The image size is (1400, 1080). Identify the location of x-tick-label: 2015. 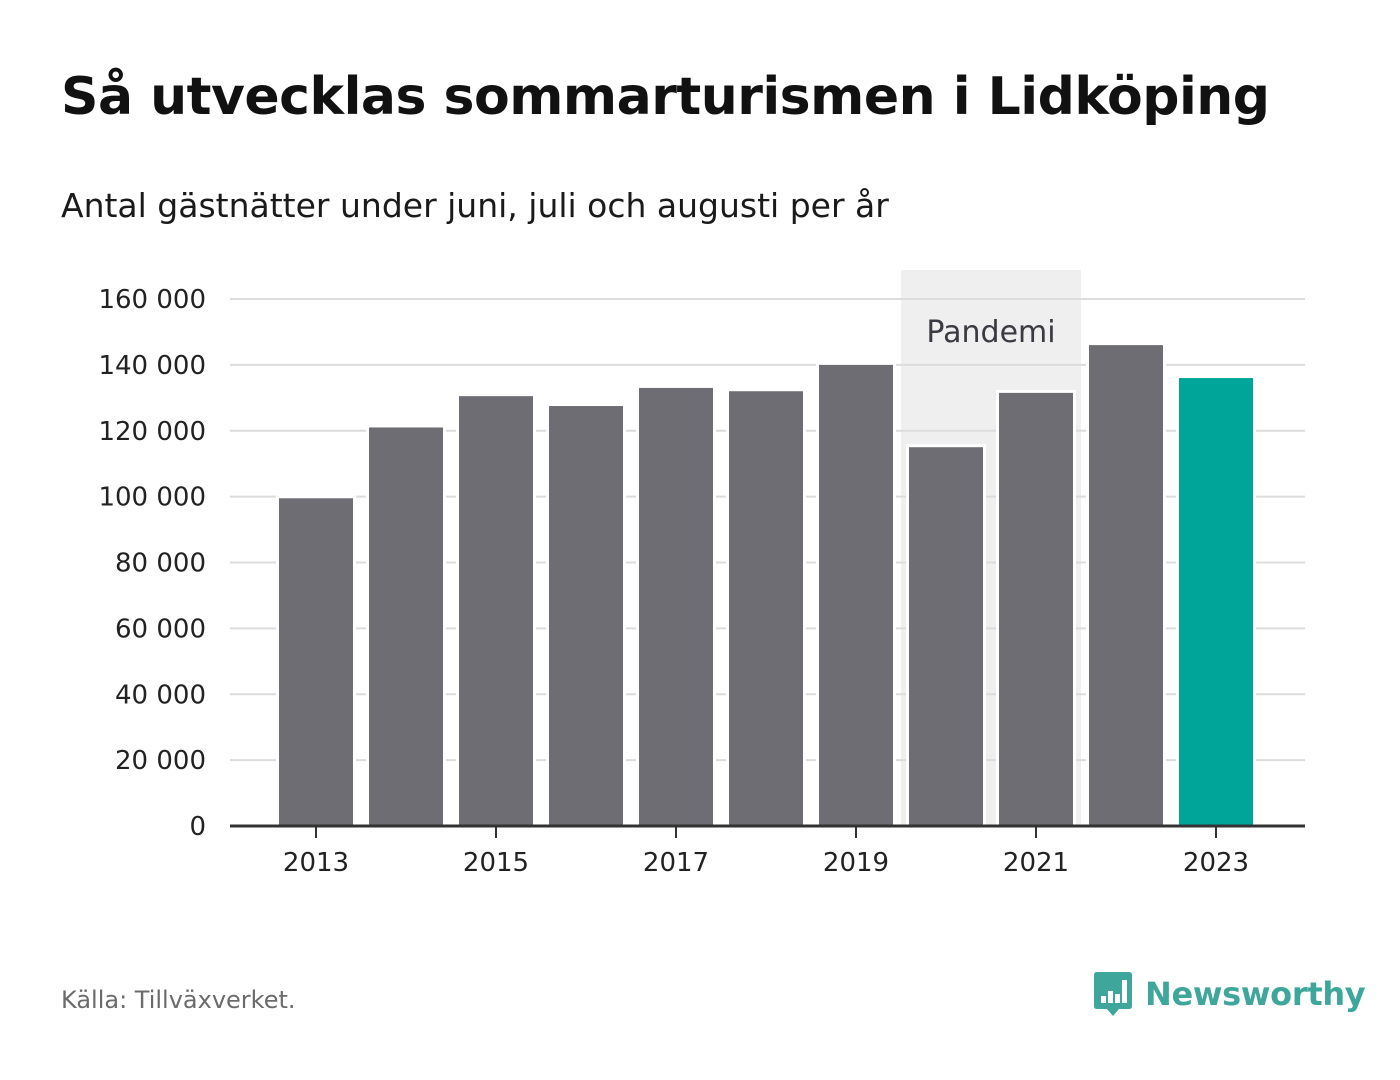
(496, 863).